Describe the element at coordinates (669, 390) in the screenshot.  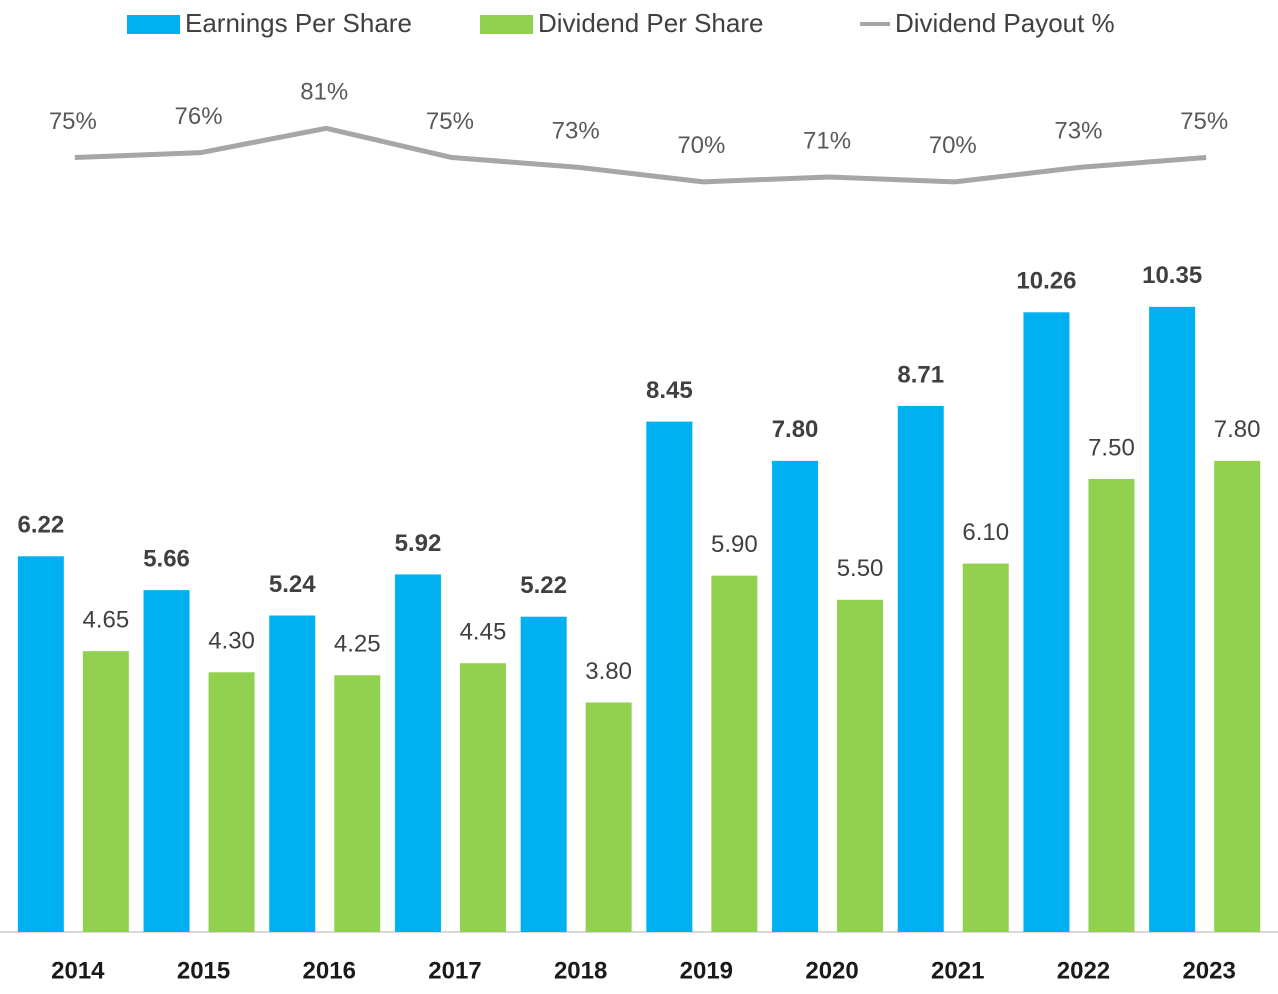
I see `data-label: 8.45` at that location.